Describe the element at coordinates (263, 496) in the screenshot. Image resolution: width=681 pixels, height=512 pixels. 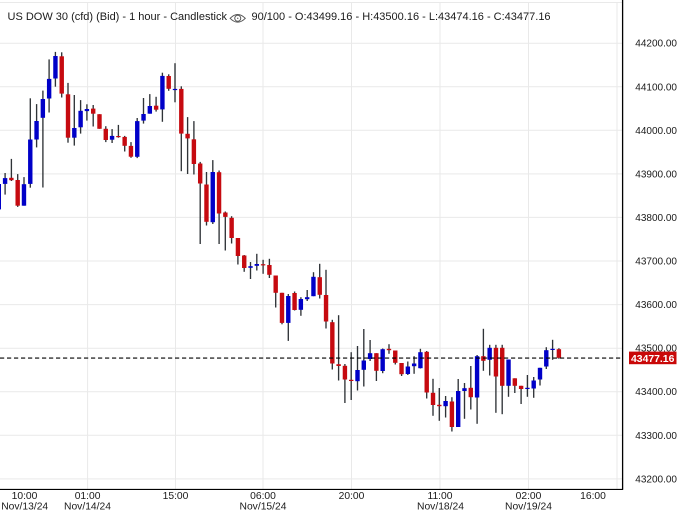
I see `svg-text: 06:00` at that location.